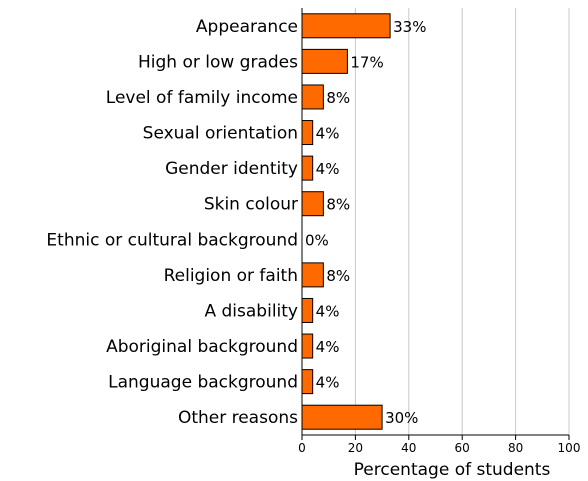  What do you see at coordinates (231, 169) in the screenshot?
I see `category-label-4: Gender identity` at bounding box center [231, 169].